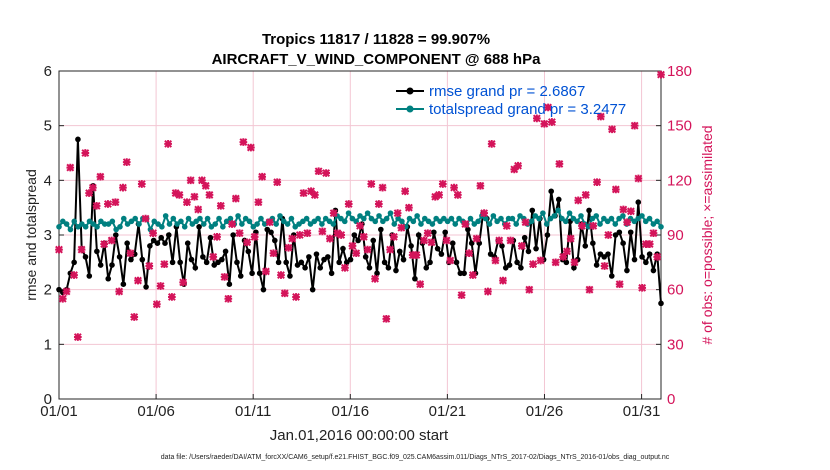 The height and width of the screenshot is (470, 830). Describe the element at coordinates (545, 411) in the screenshot. I see `x-tick-label: 01/26` at that location.